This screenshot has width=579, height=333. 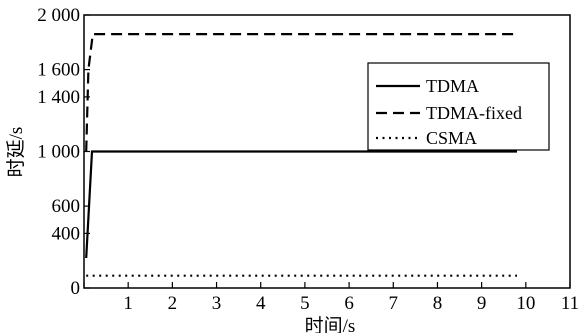 I want to click on y-tick-label: 1 600, so click(x=58, y=70).